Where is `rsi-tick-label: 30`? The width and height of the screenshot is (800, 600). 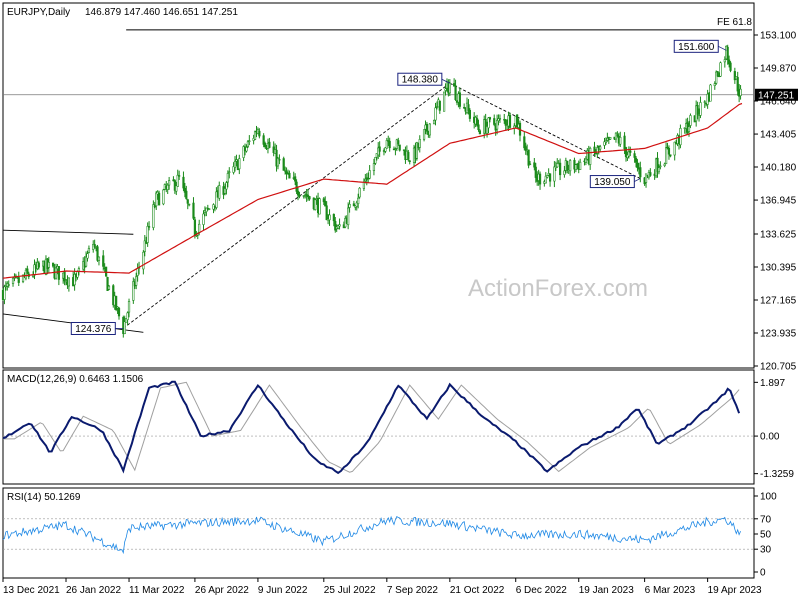 rsi-tick-label: 30 is located at coordinates (766, 550).